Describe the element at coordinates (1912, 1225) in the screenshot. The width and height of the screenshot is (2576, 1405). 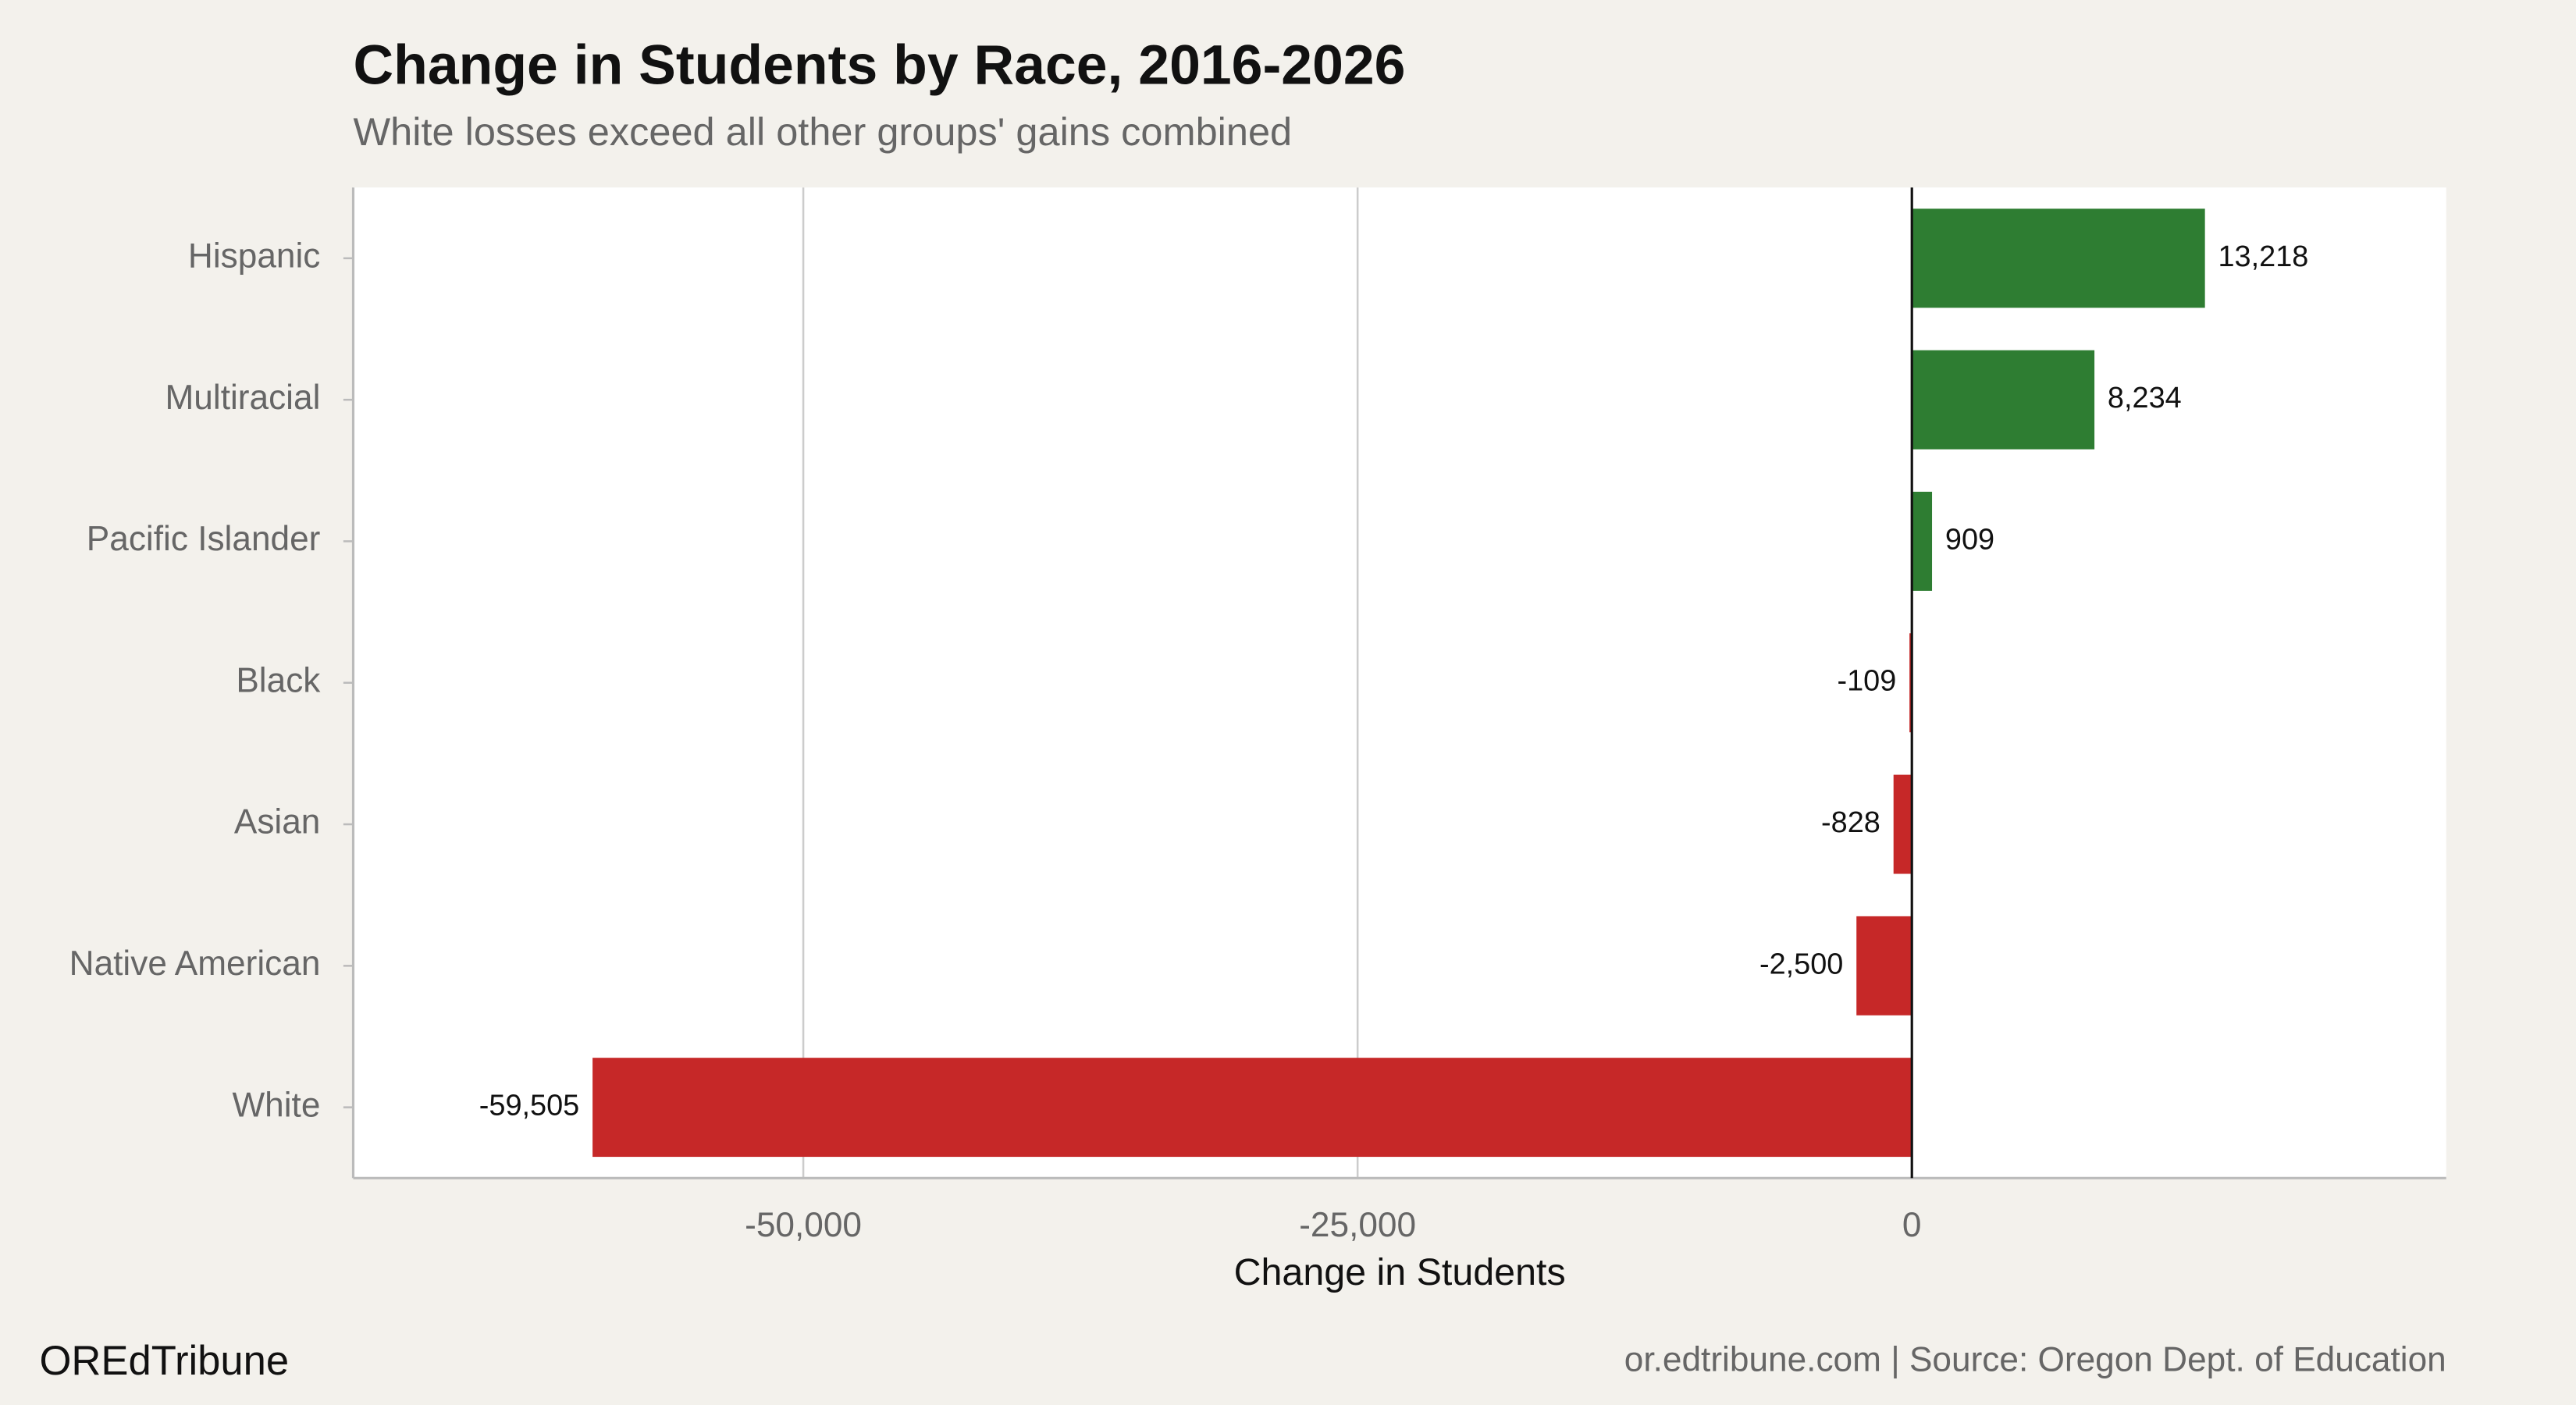
I see `x-tick-label: 0` at that location.